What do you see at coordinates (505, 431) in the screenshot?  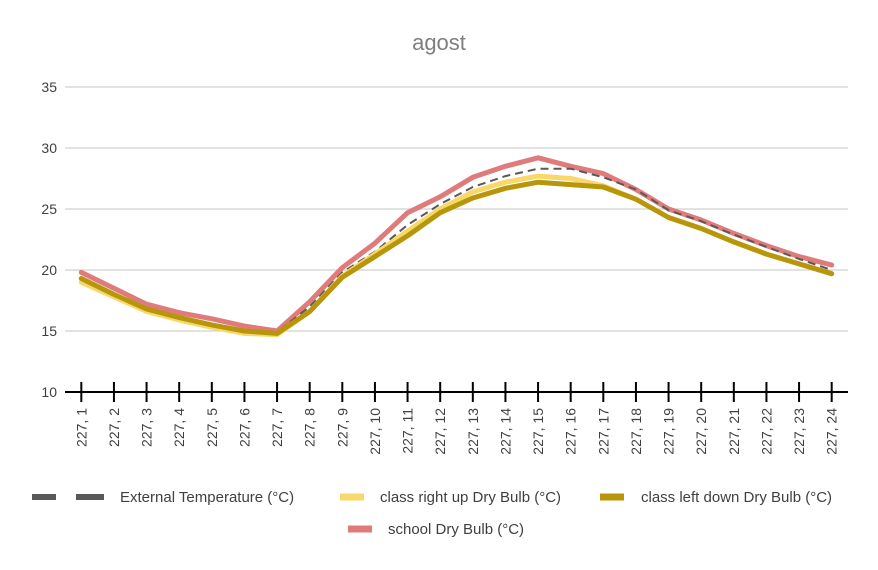 I see `x-tick-label: 227, 14` at bounding box center [505, 431].